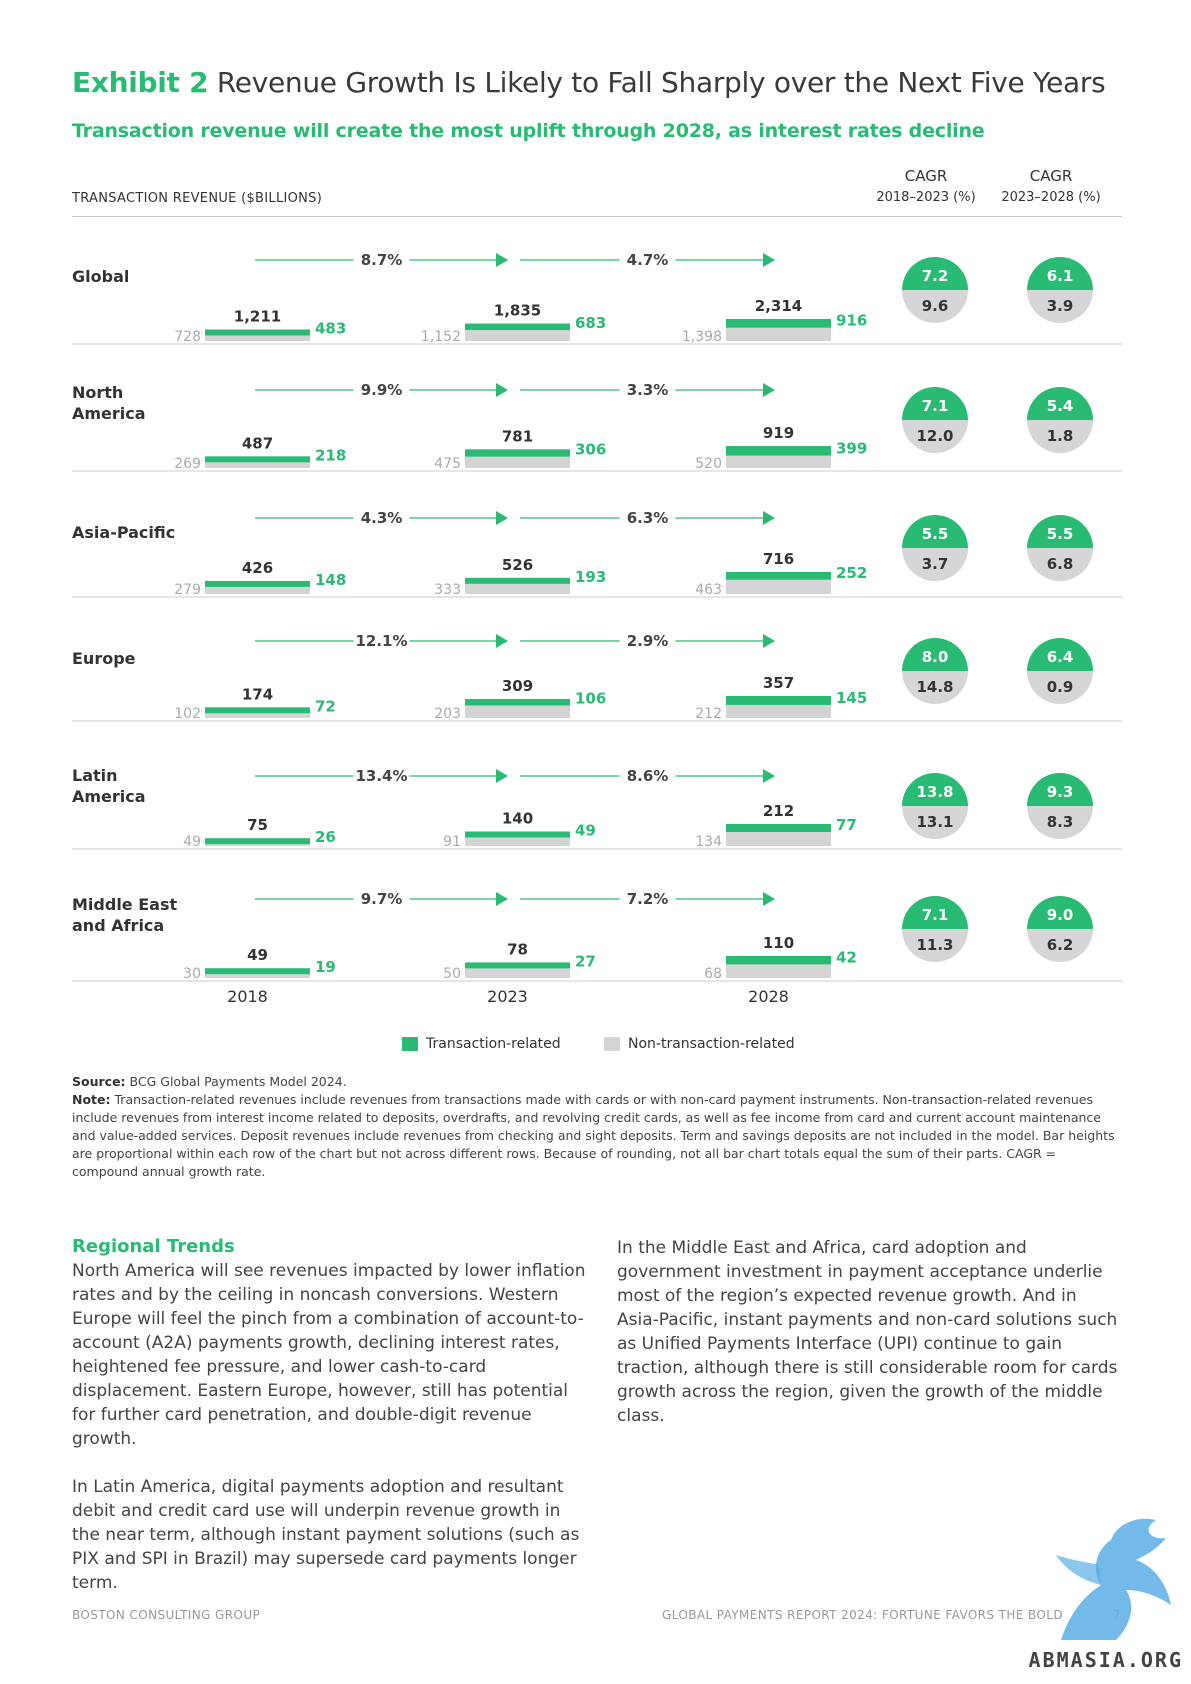 This screenshot has width=1191, height=1684. I want to click on bar-transaction-asia-pacific-2028, so click(778, 576).